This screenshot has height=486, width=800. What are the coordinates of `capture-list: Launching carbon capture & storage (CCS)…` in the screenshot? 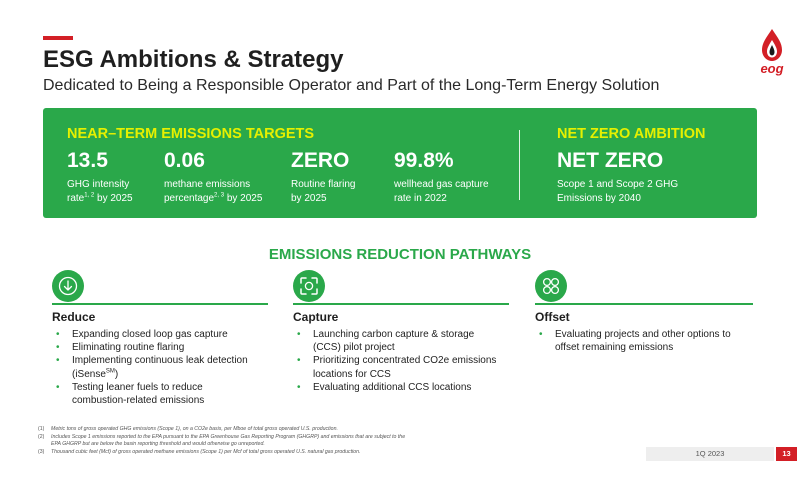 It's located at (406, 361).